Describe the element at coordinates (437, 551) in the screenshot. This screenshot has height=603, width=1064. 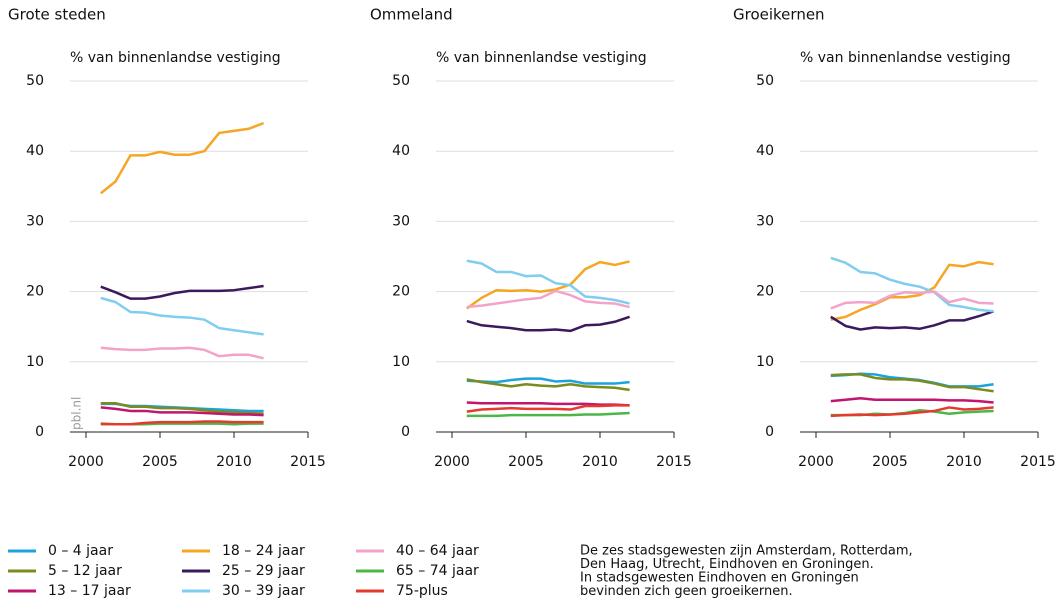
I see `legend-label: 40 – 64 jaar` at that location.